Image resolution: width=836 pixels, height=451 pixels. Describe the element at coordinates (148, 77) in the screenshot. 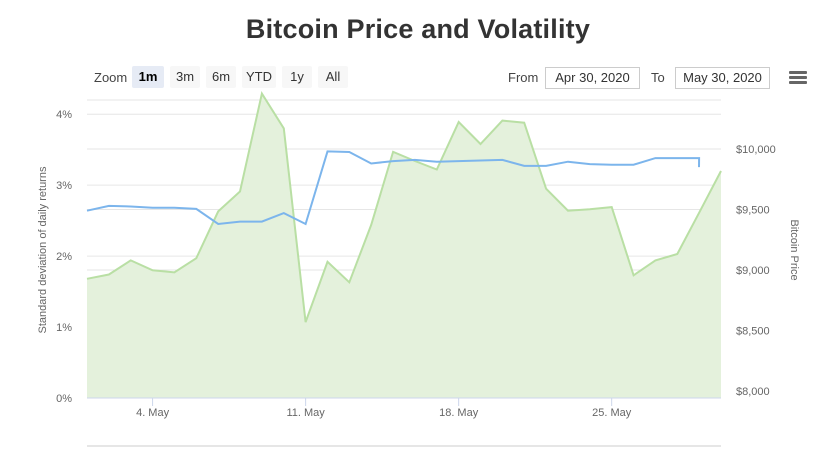

I see `zoom-1m-button: 1m` at that location.